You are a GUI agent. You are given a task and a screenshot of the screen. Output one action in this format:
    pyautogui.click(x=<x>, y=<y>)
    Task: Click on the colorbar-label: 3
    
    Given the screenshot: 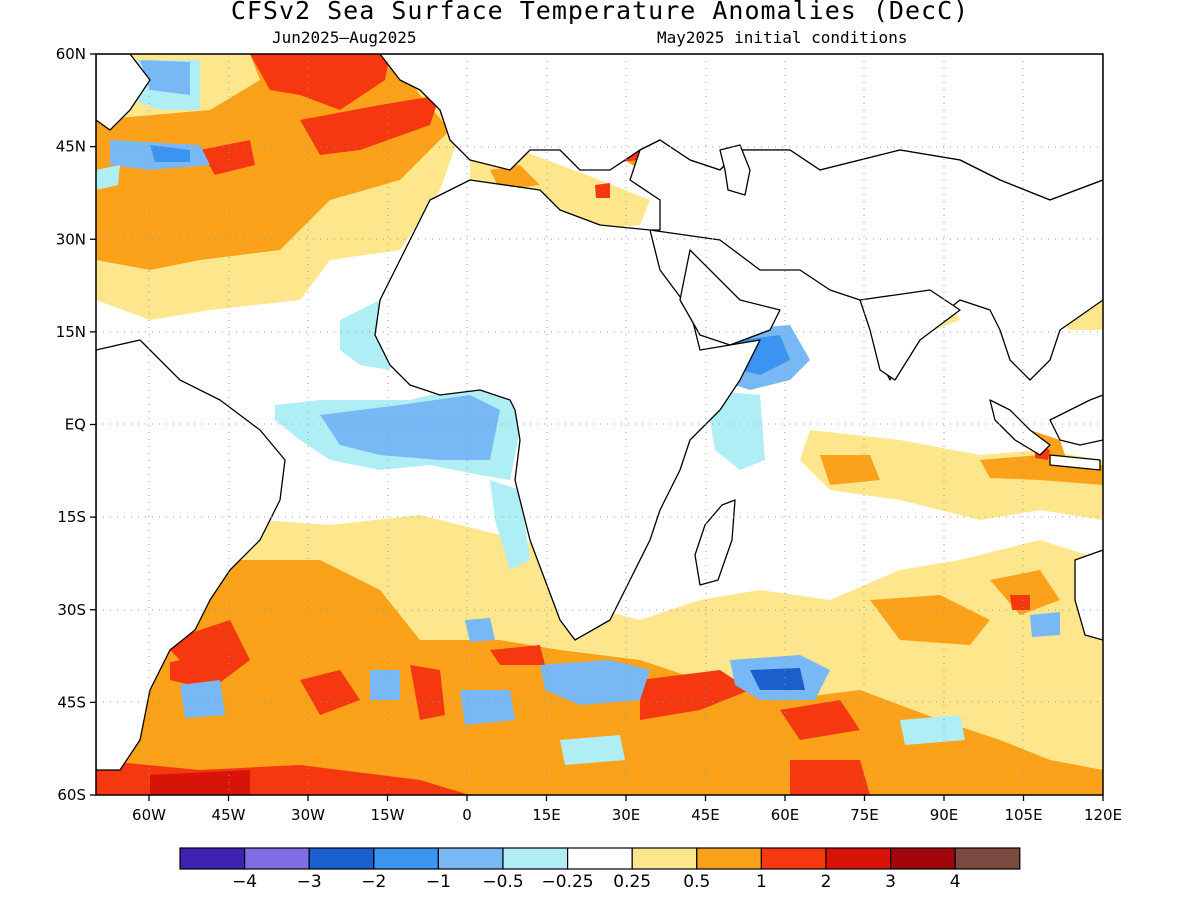 What is the action you would take?
    pyautogui.click(x=890, y=882)
    